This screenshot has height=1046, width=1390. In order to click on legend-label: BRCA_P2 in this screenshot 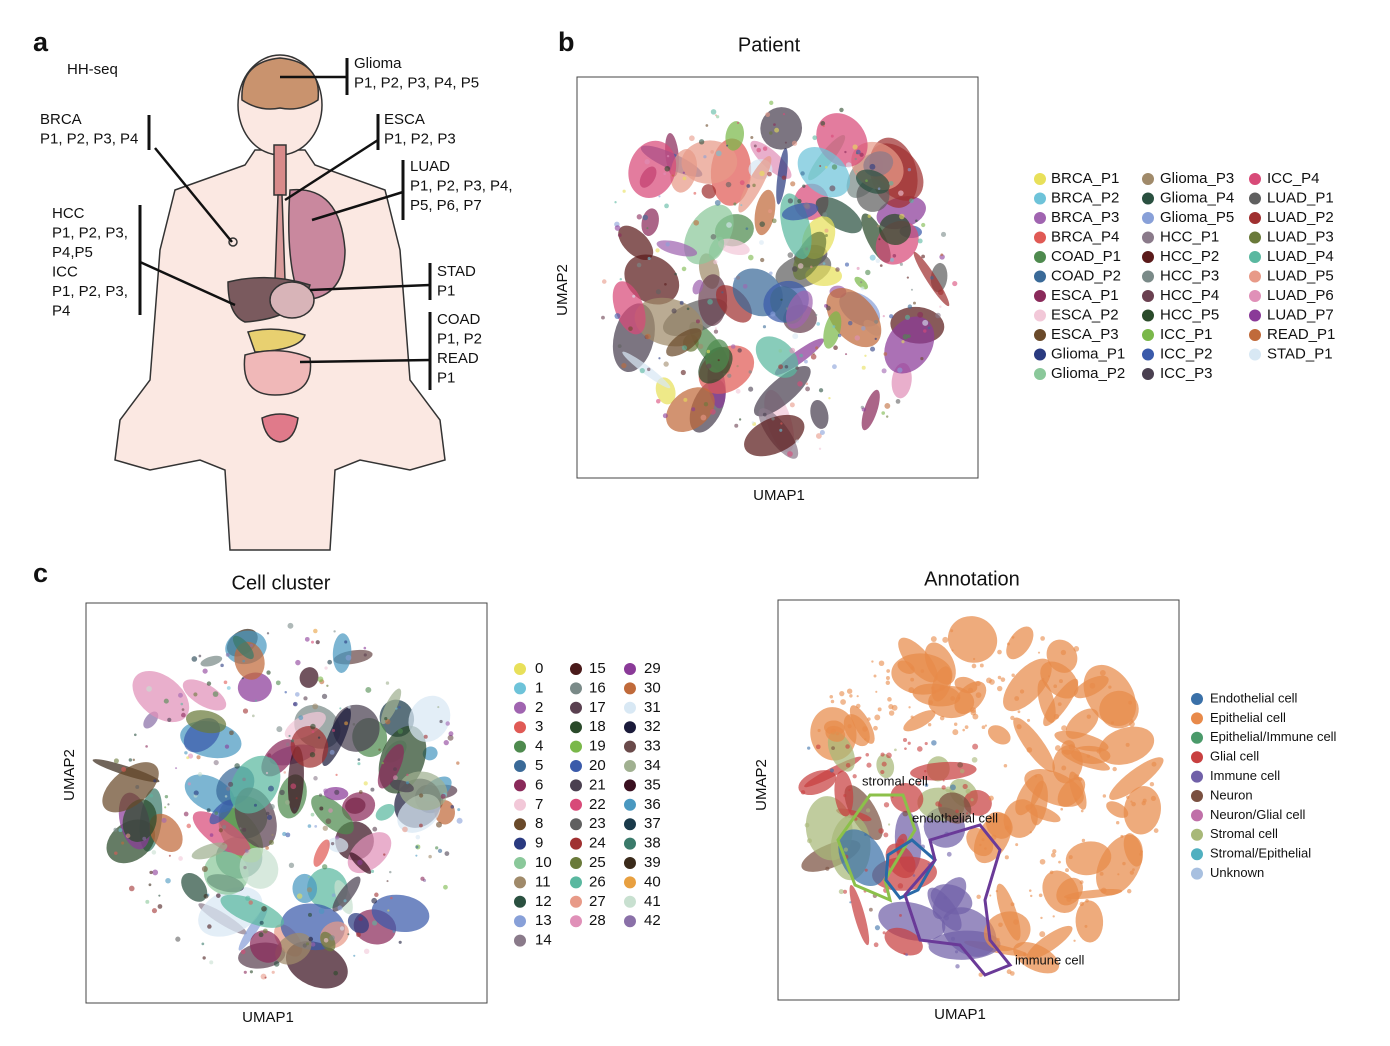, I will do `click(1085, 197)`.